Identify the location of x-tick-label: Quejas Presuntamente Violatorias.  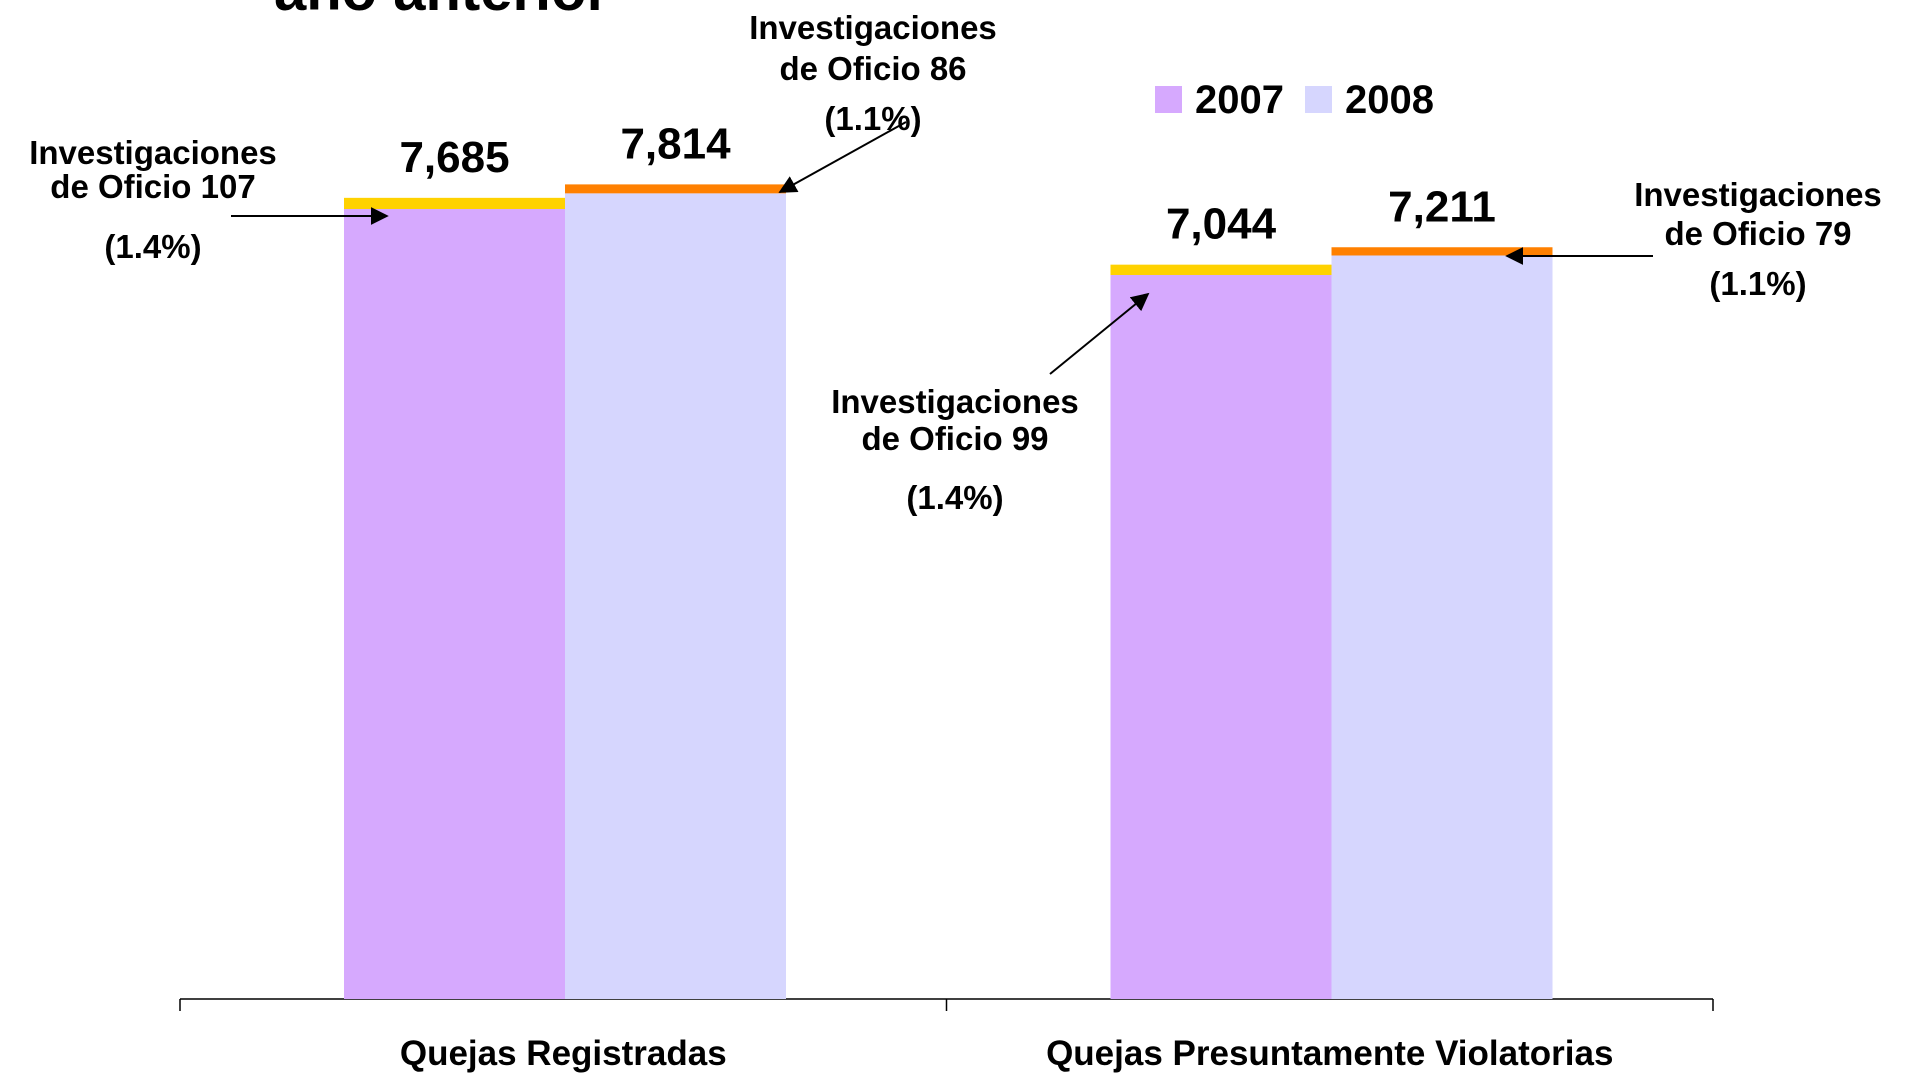
(1329, 1053).